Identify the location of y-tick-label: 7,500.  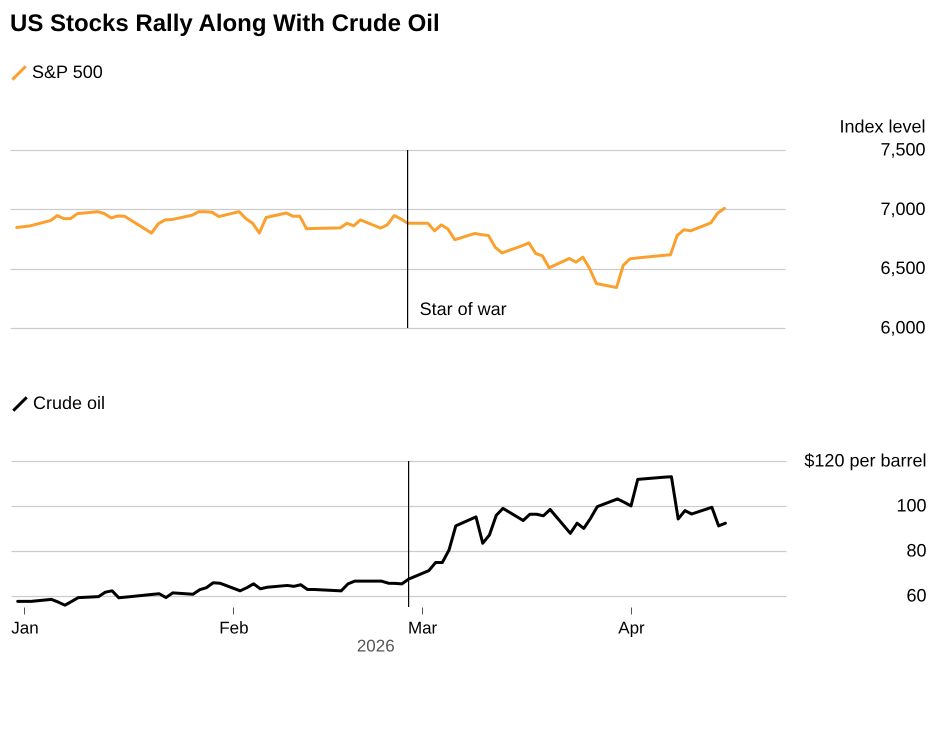
(903, 150).